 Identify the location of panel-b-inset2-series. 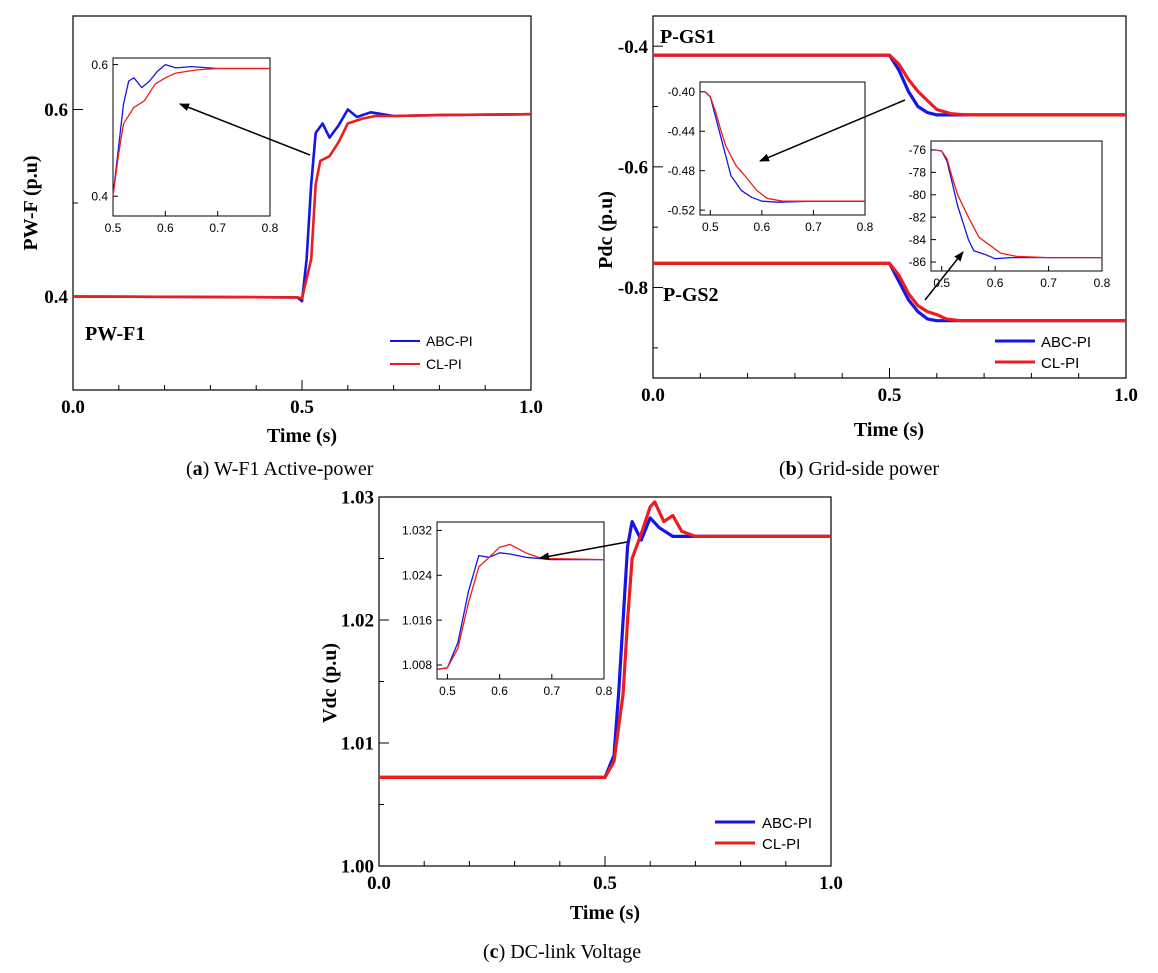
(1019, 204).